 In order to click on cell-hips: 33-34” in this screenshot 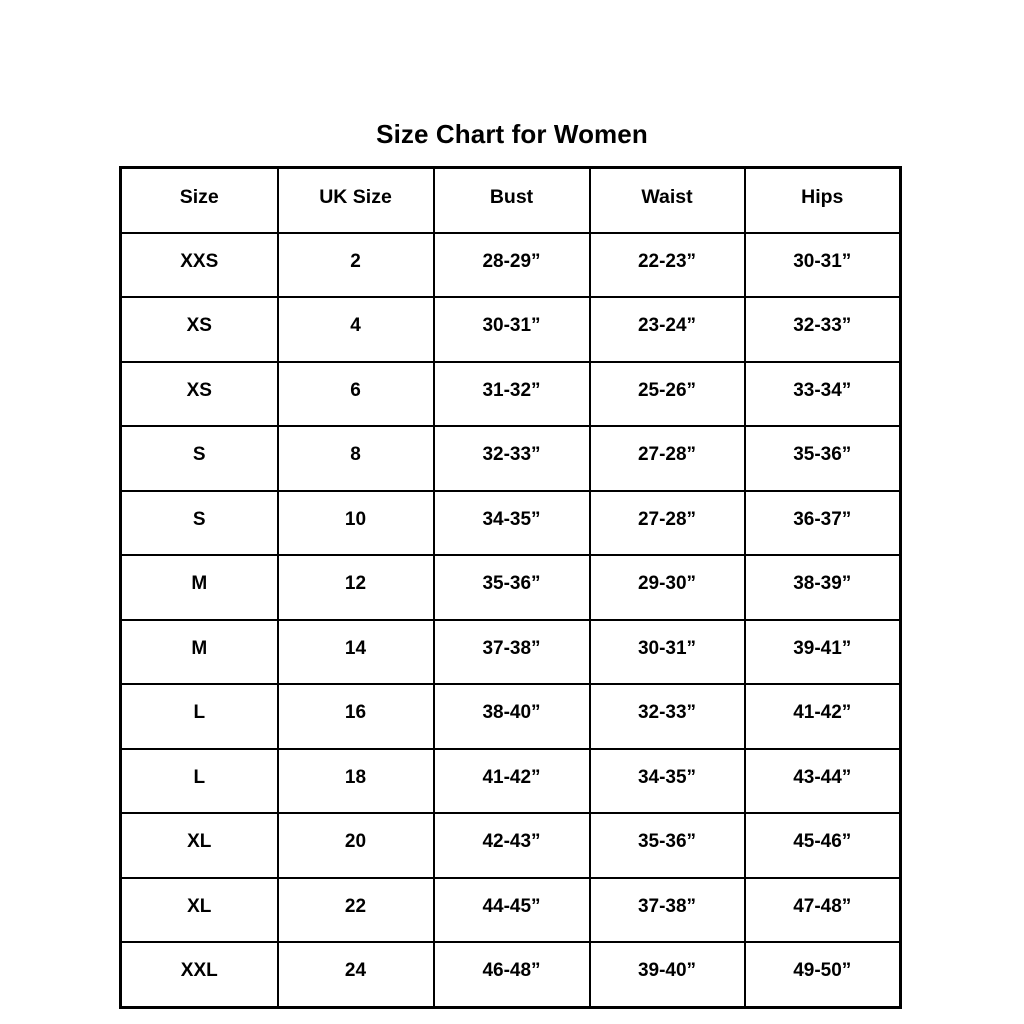, I will do `click(822, 393)`.